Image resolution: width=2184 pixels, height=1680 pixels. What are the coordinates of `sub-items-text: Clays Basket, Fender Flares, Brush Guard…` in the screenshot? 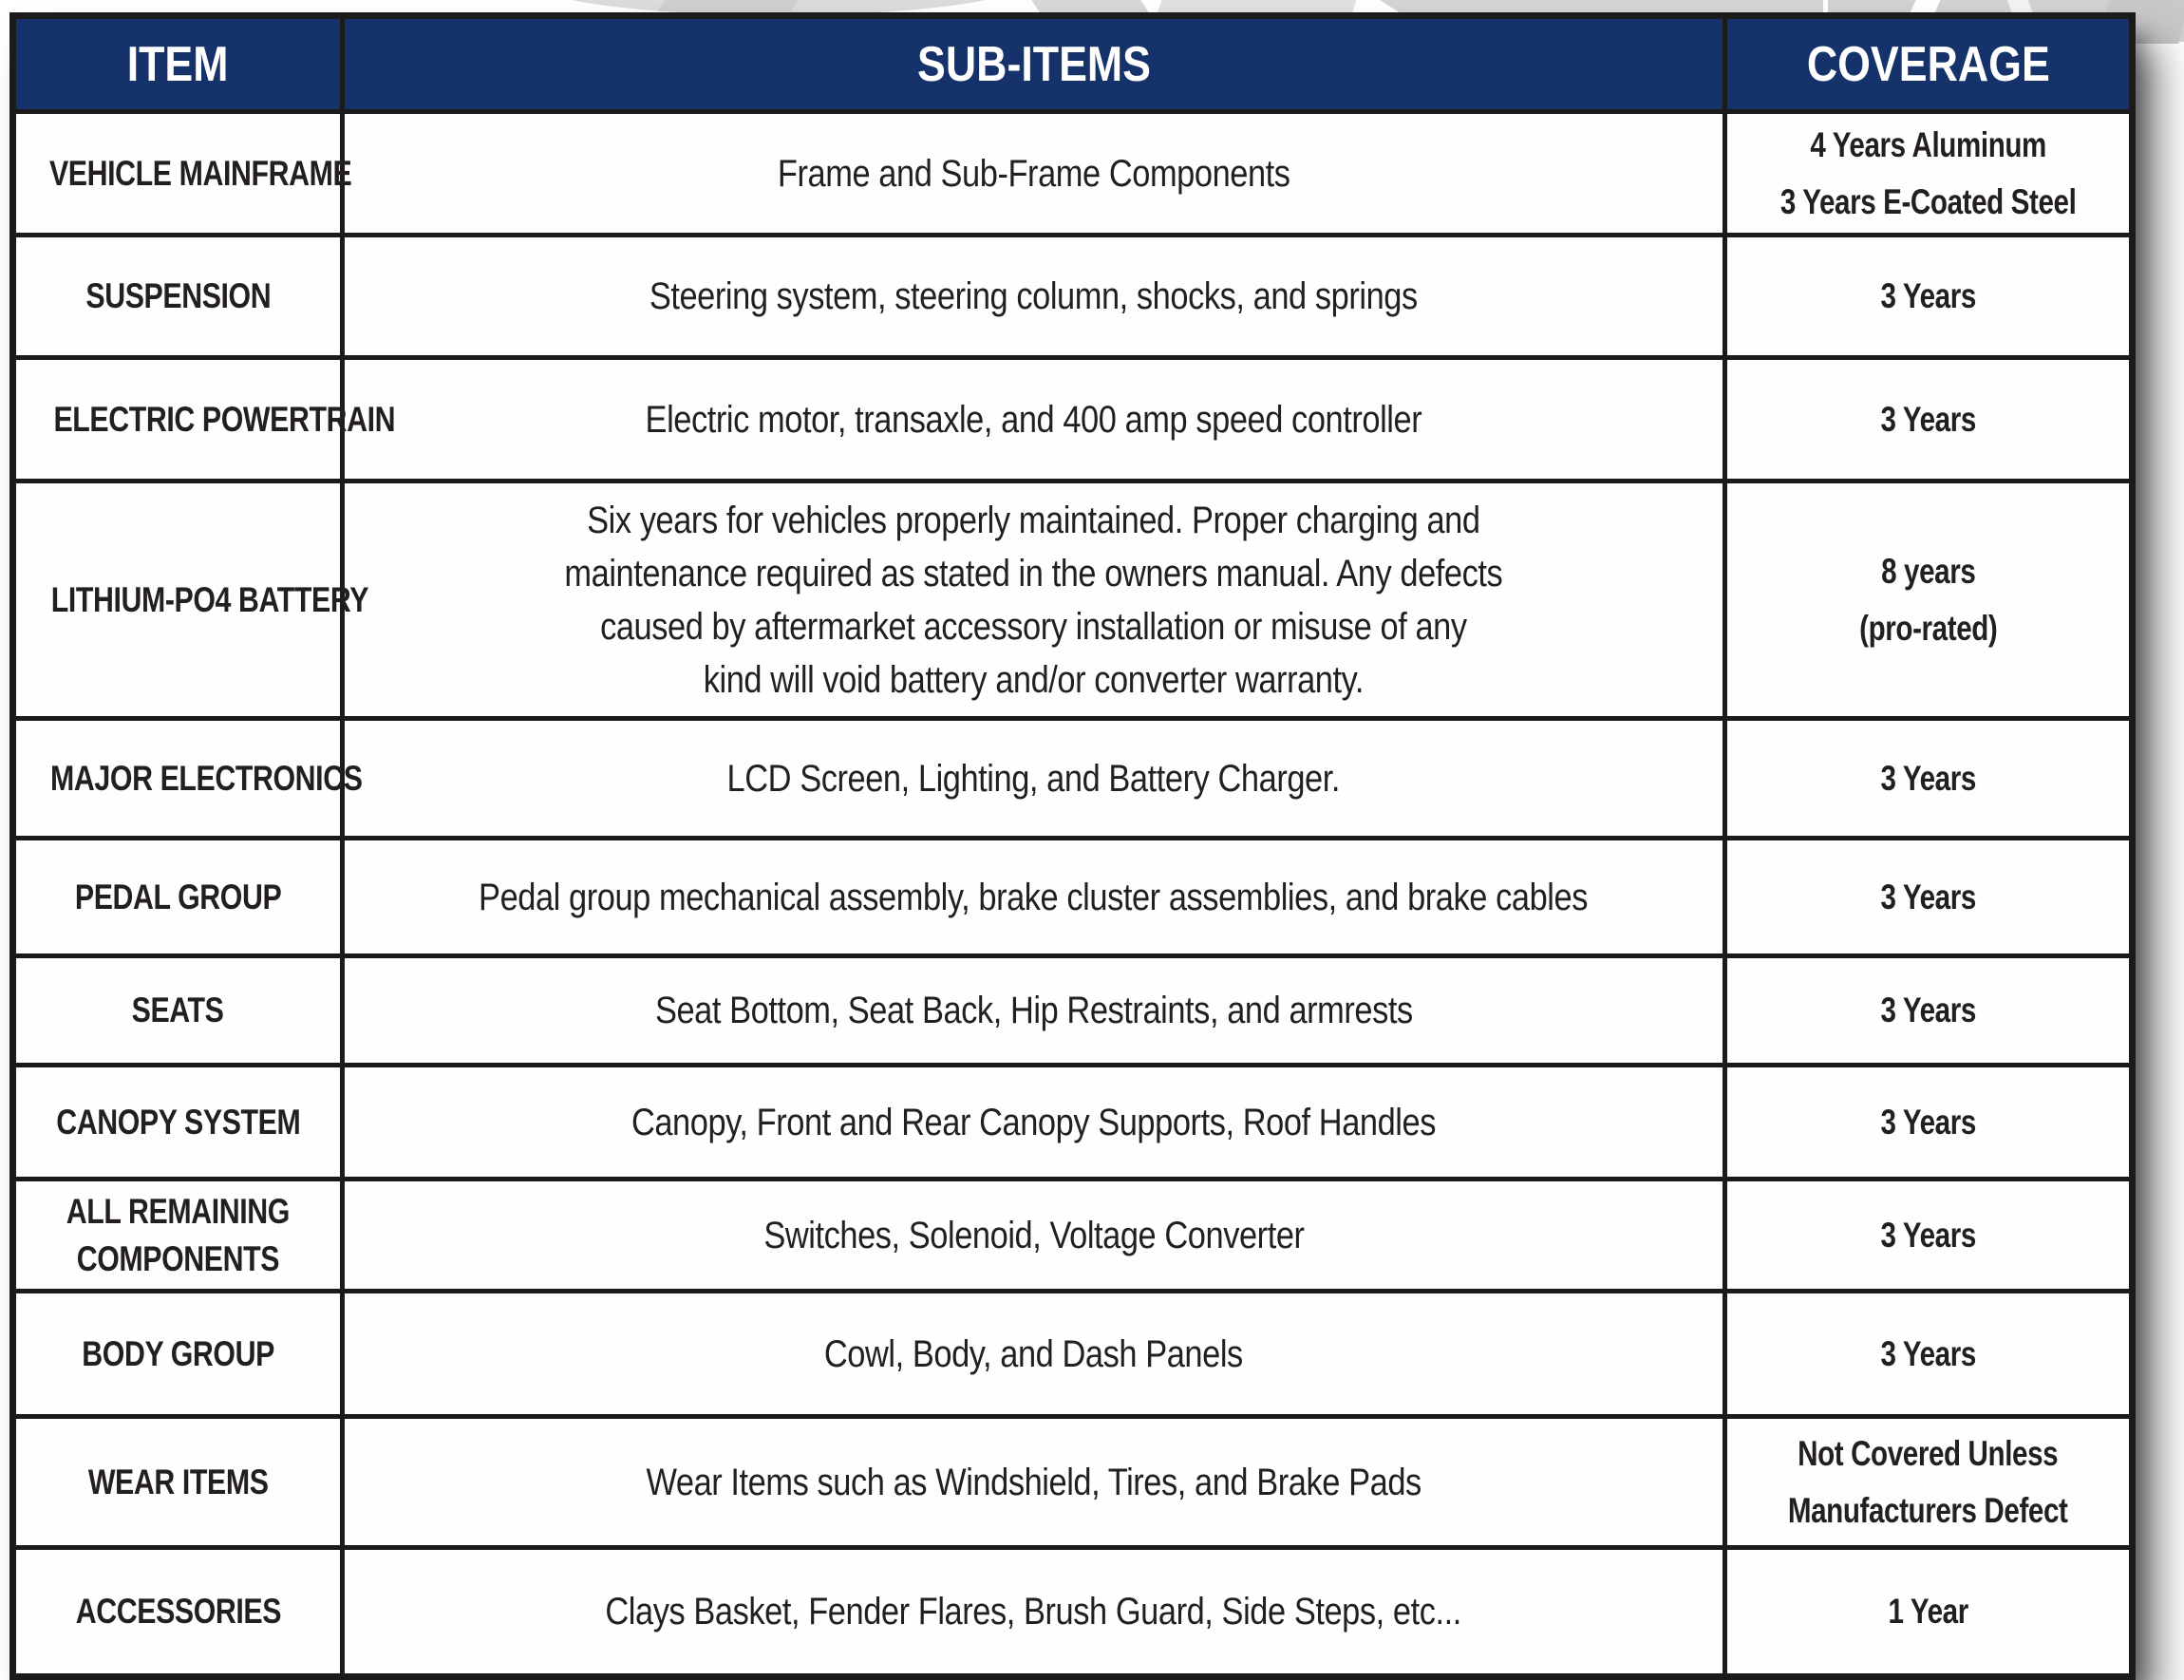 It's located at (1033, 1612).